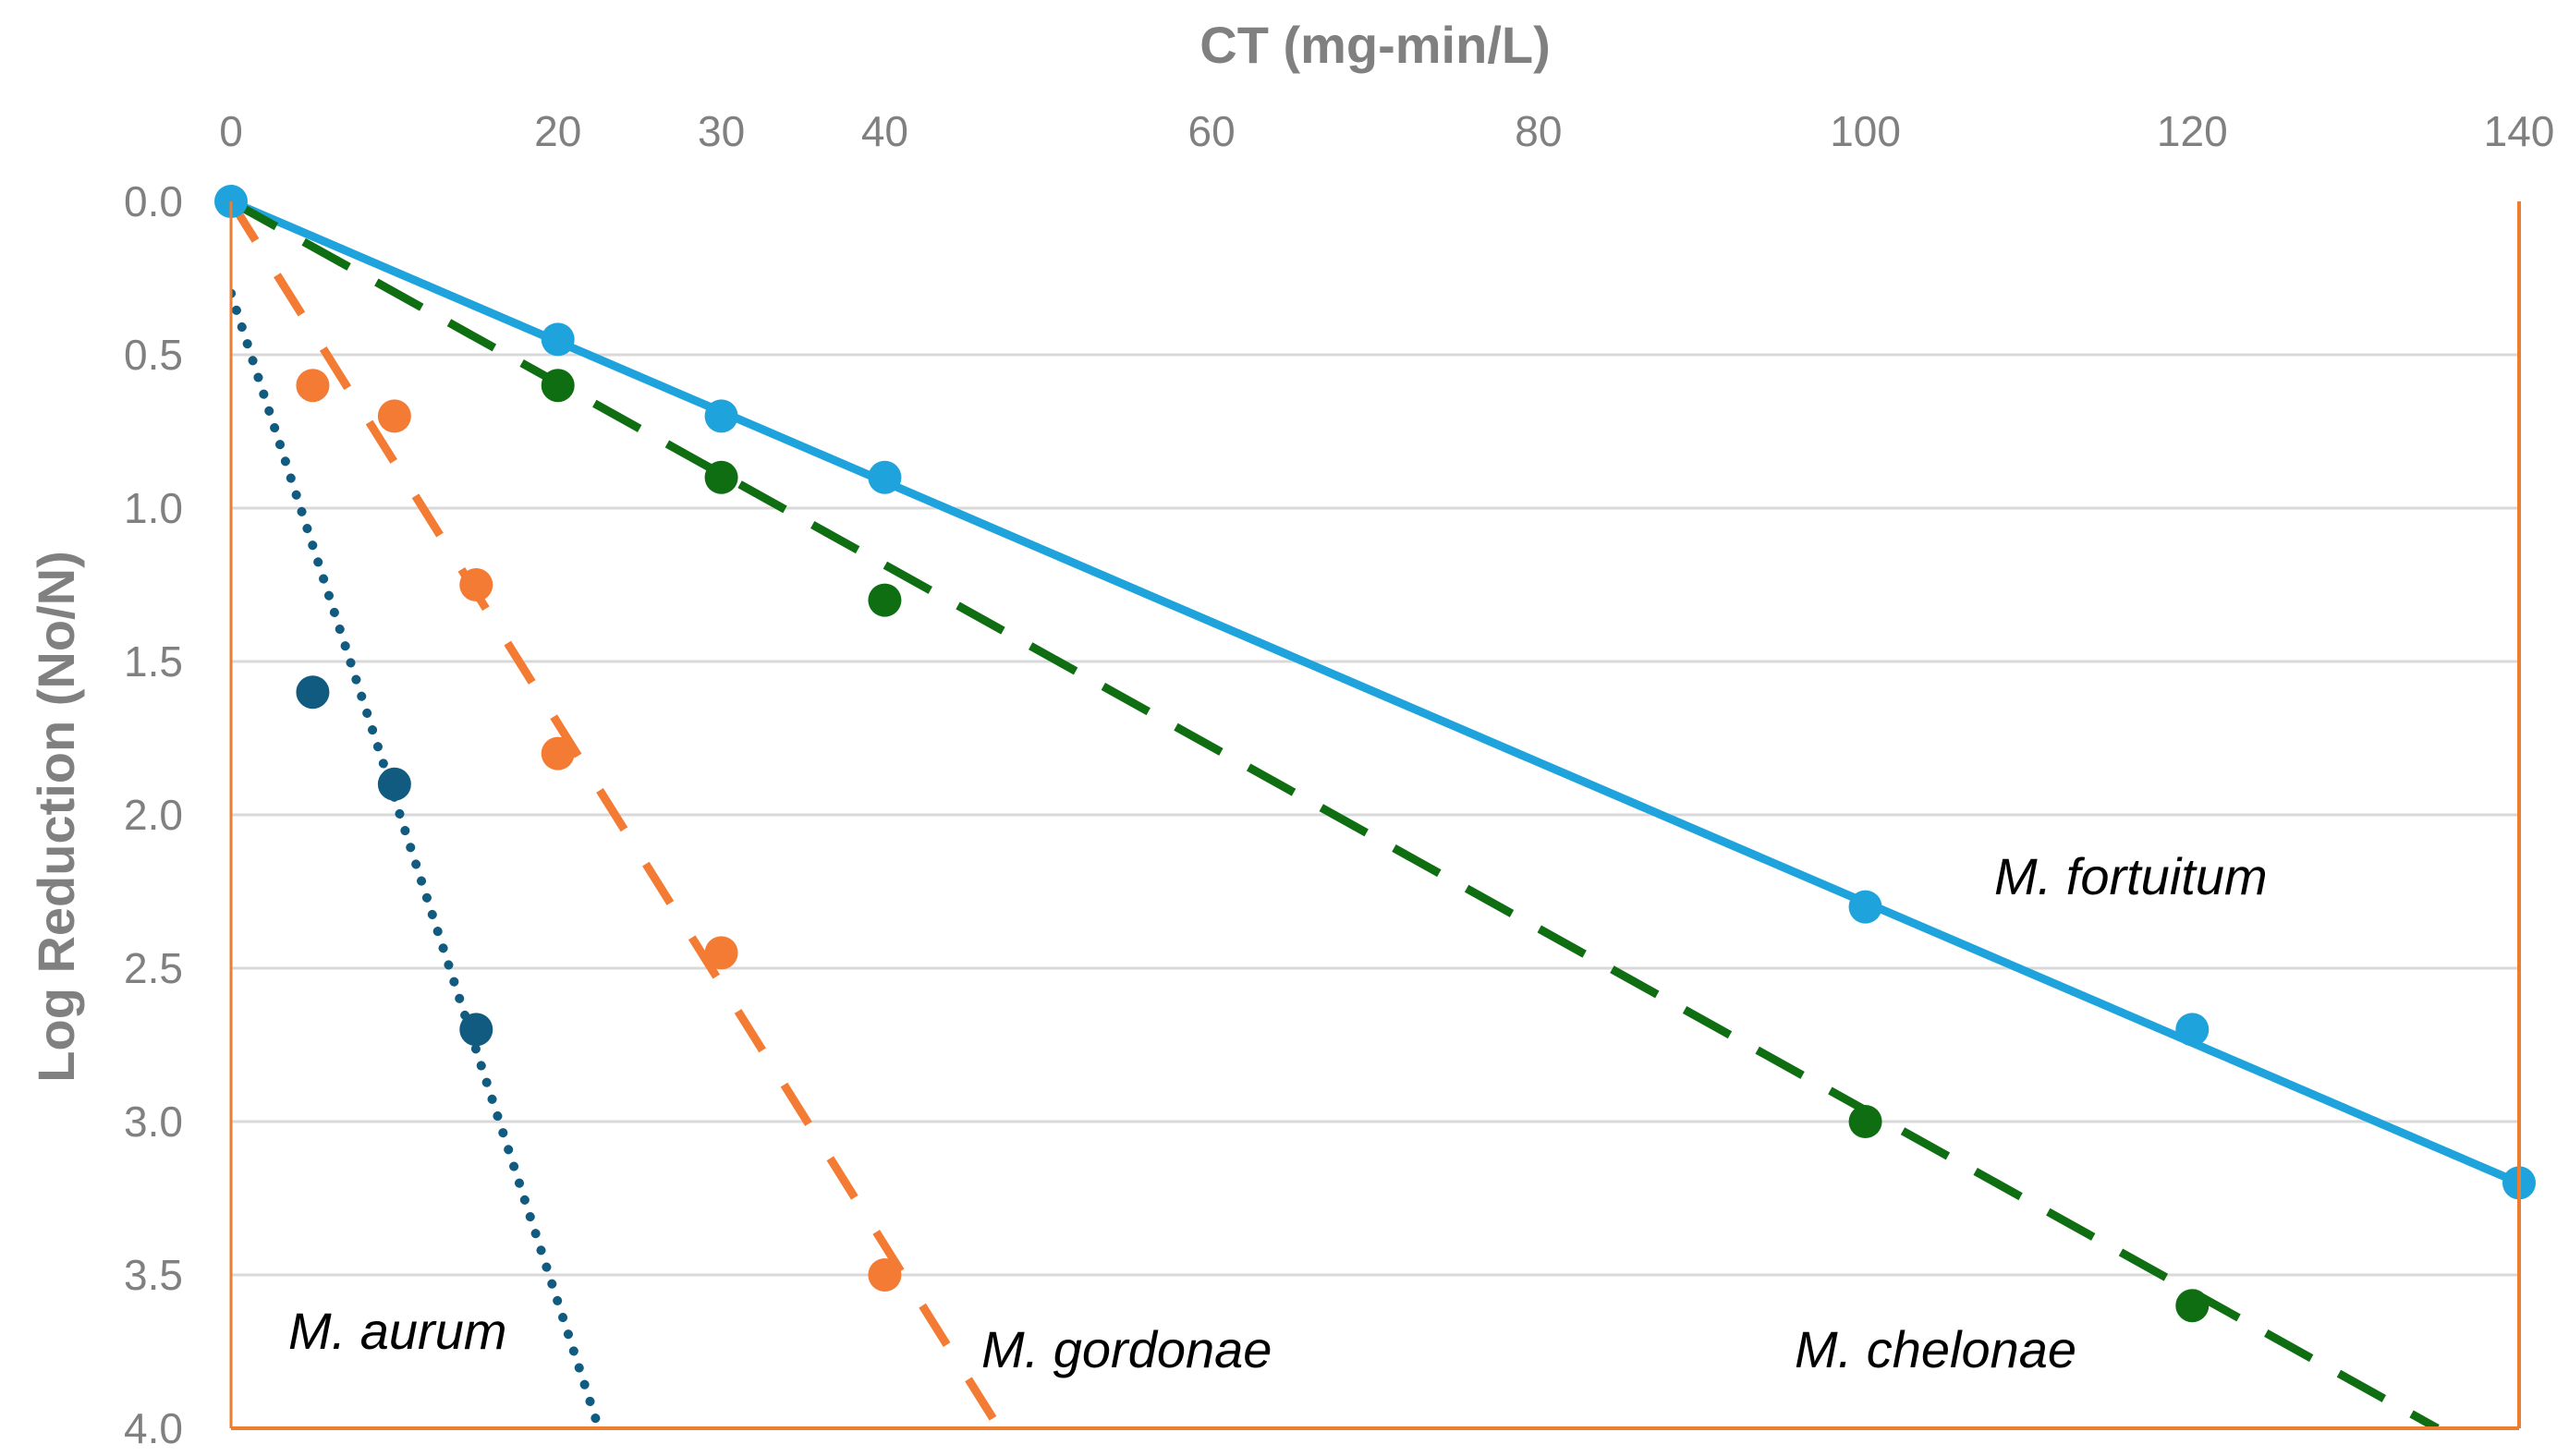 This screenshot has width=2569, height=1456. What do you see at coordinates (1126, 1349) in the screenshot?
I see `series-label-m-gordonae: M. gordonae` at bounding box center [1126, 1349].